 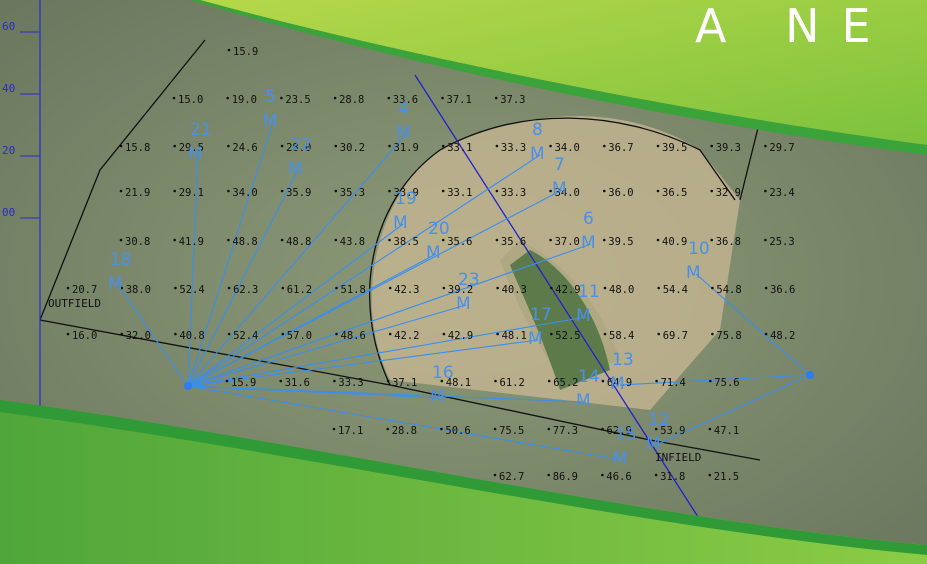 What do you see at coordinates (781, 242) in the screenshot?
I see `illuminance-value: 25.3` at bounding box center [781, 242].